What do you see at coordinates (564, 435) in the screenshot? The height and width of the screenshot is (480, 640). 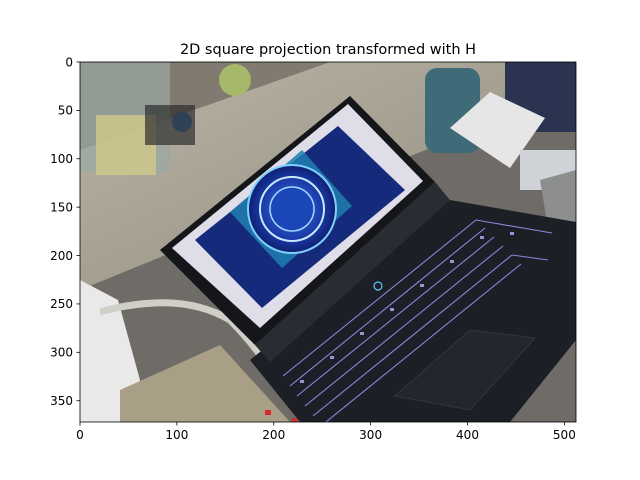 I see `x-tick-label: 500` at bounding box center [564, 435].